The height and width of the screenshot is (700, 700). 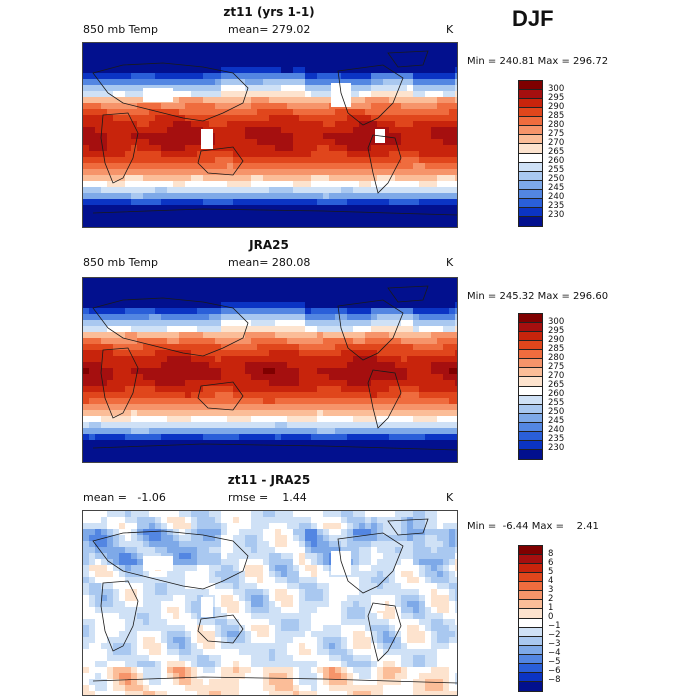 I want to click on colorbar-tick-label: 290, so click(x=556, y=106).